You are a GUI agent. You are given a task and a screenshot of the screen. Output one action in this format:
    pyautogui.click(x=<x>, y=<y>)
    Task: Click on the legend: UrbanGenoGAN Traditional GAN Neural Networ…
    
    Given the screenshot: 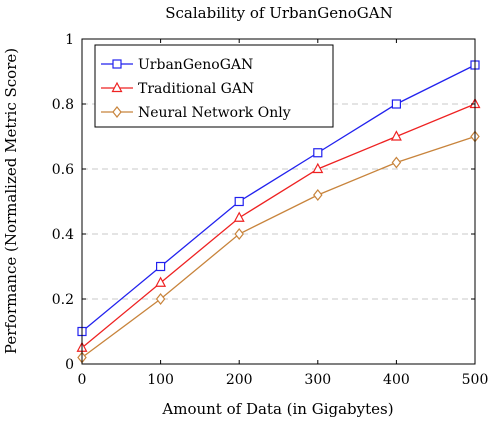 What is the action you would take?
    pyautogui.click(x=214, y=86)
    